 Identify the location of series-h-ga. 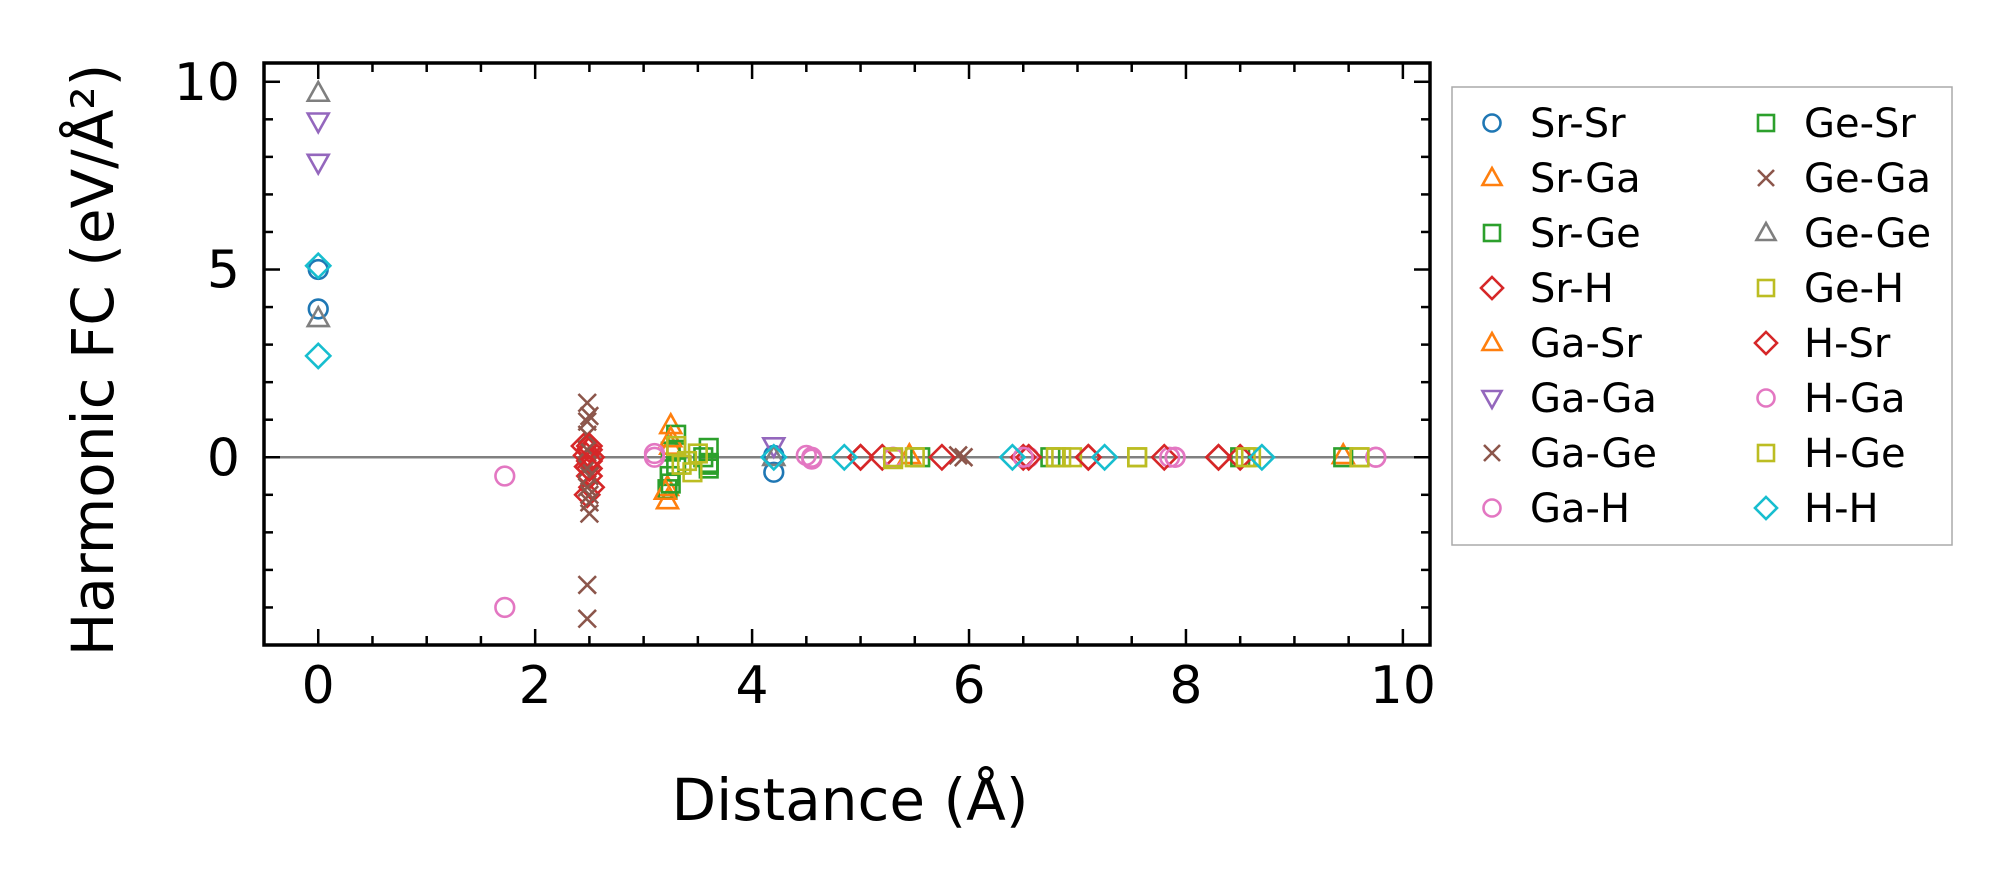
(1015, 457).